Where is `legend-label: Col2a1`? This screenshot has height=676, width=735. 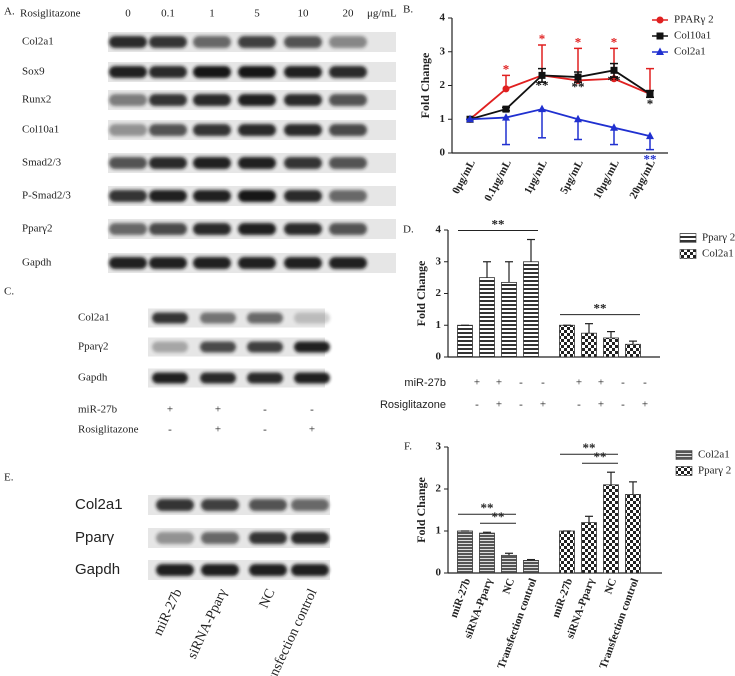
legend-label: Col2a1 is located at coordinates (718, 254).